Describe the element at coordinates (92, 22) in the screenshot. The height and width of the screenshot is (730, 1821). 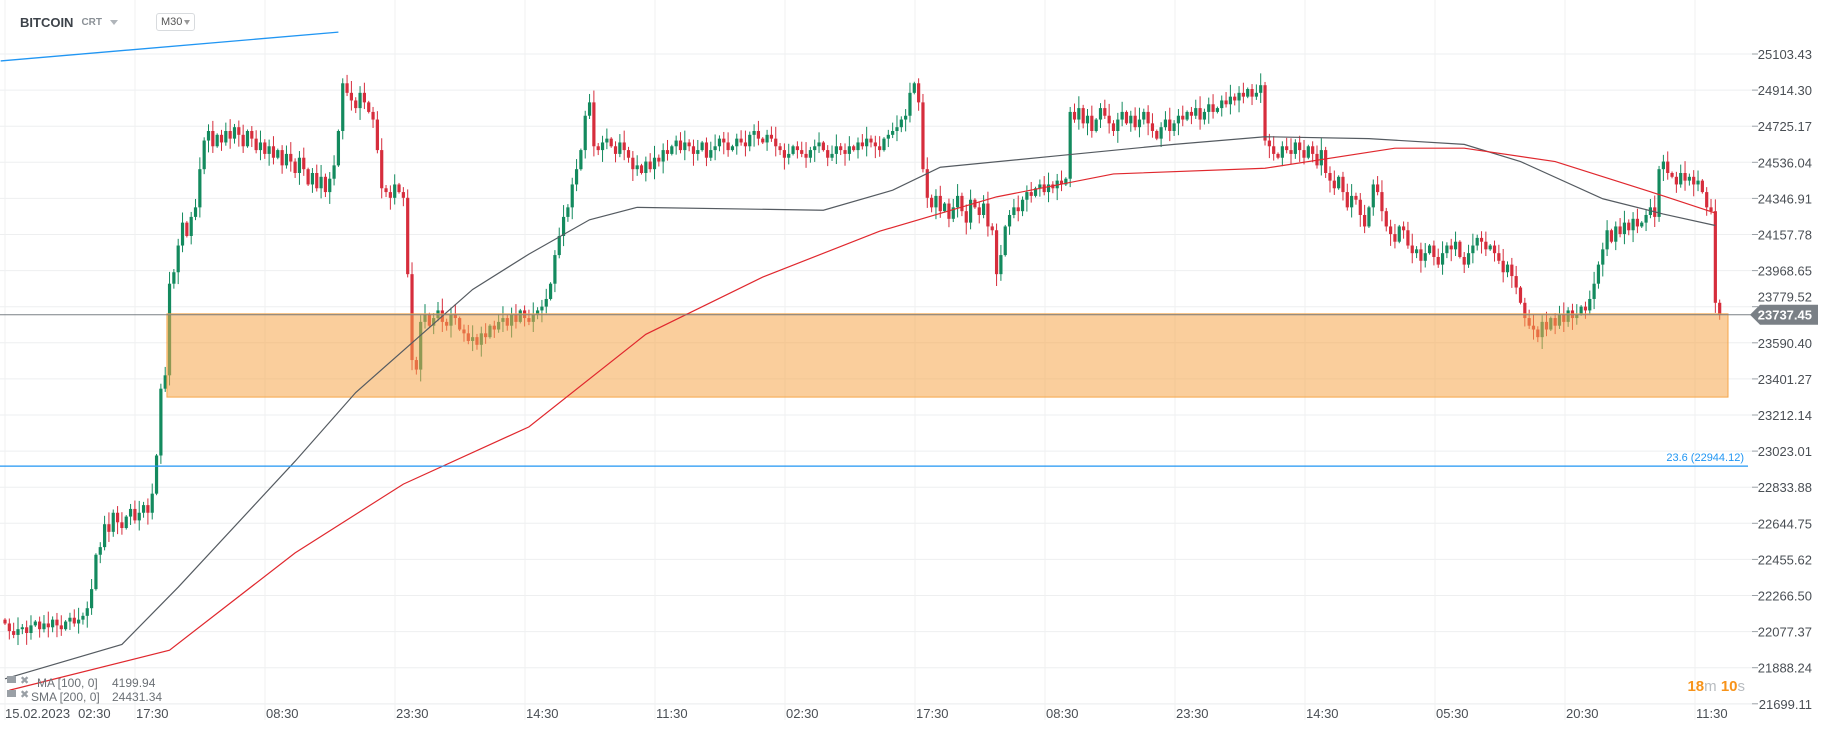
I see `instrument-type: CRT` at that location.